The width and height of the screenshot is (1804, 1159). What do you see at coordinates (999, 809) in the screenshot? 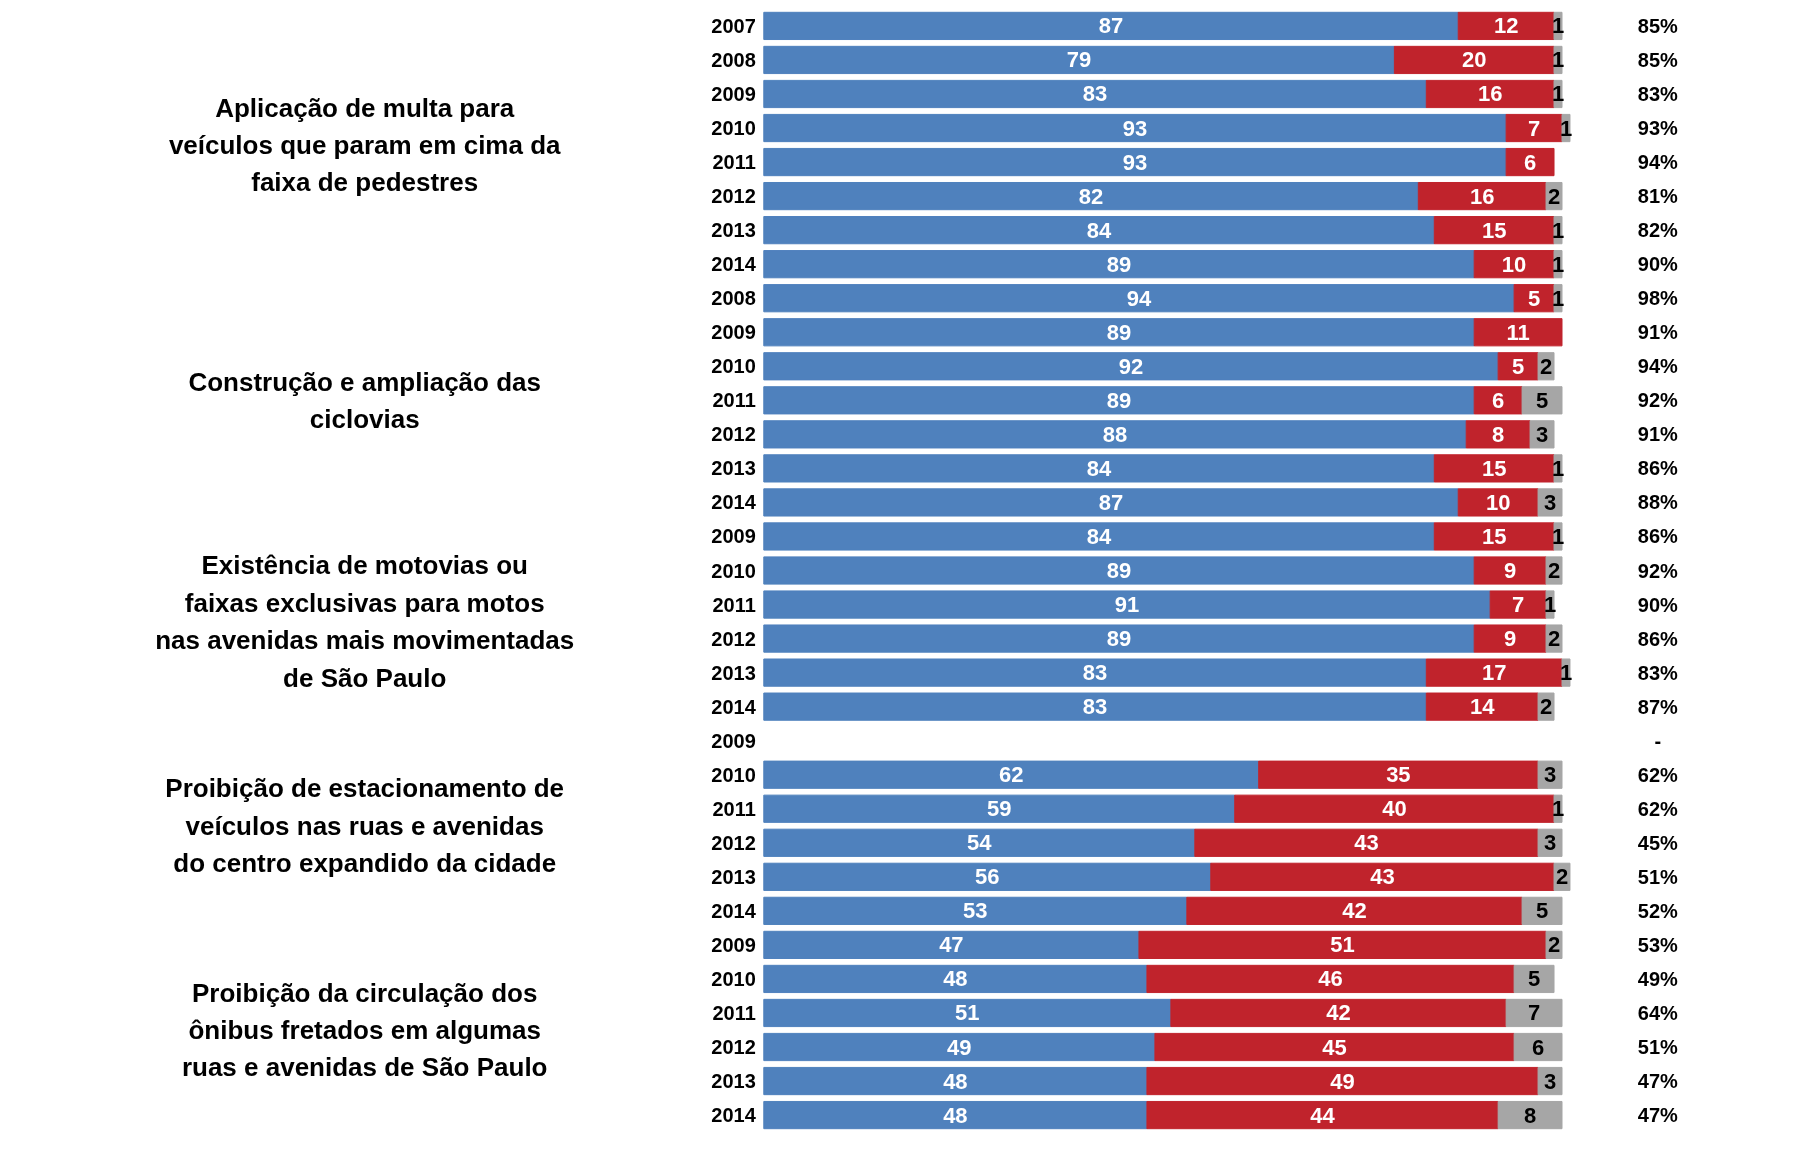
I see `data-label: 59` at bounding box center [999, 809].